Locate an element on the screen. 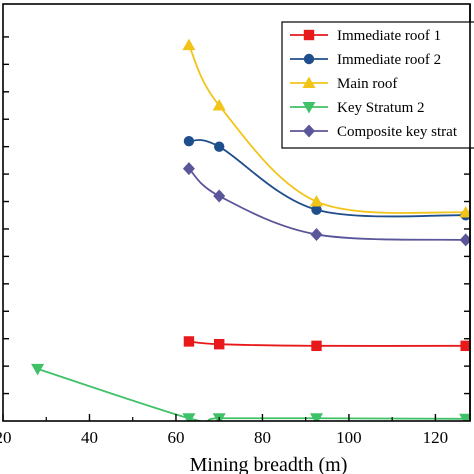  legend-item: Composite key strat is located at coordinates (374, 132).